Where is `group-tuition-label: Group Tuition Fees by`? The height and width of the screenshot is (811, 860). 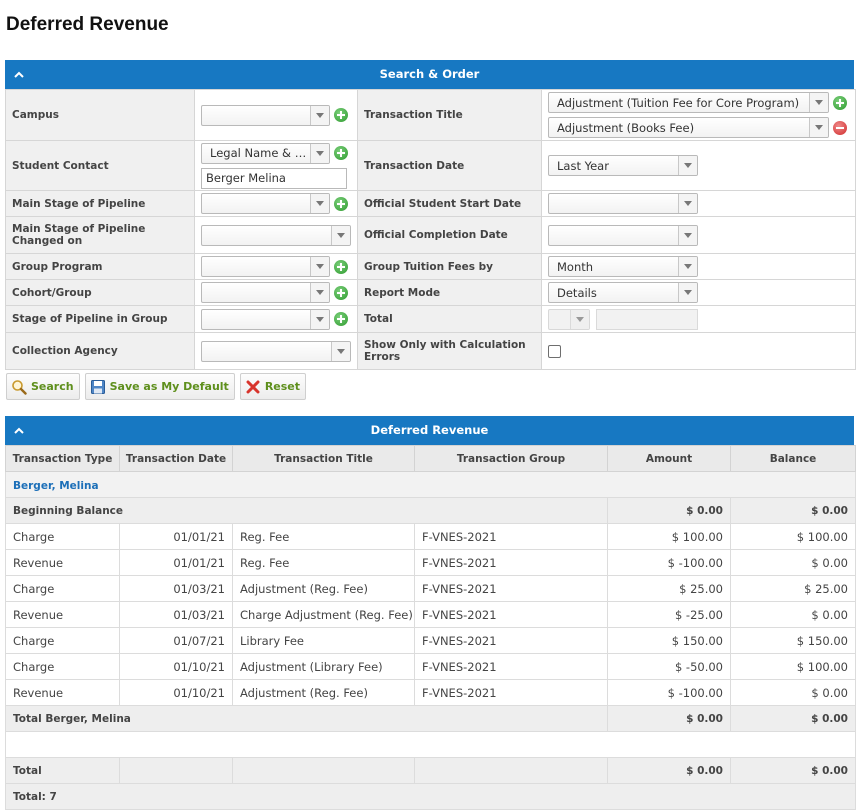
group-tuition-label: Group Tuition Fees by is located at coordinates (449, 266).